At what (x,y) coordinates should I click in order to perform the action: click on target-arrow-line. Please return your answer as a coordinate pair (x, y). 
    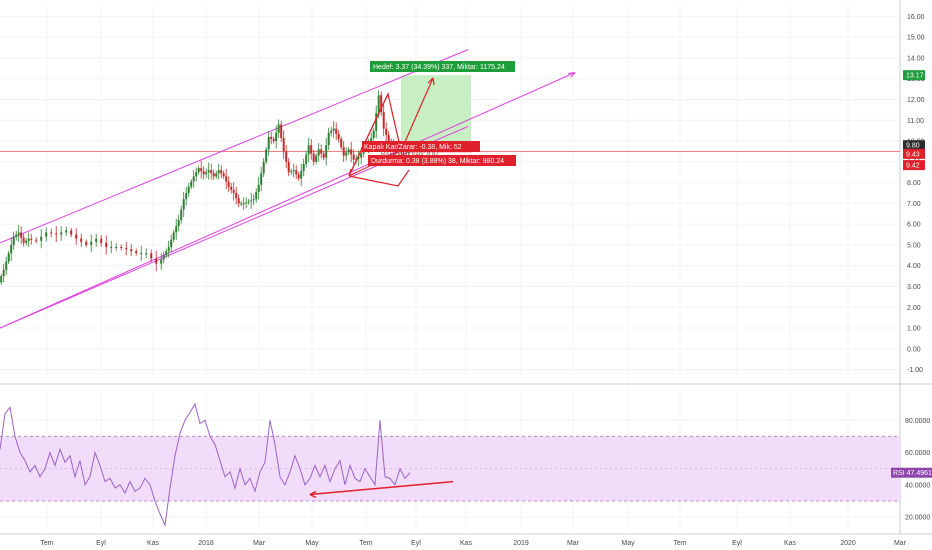
    Looking at the image, I should click on (417, 114).